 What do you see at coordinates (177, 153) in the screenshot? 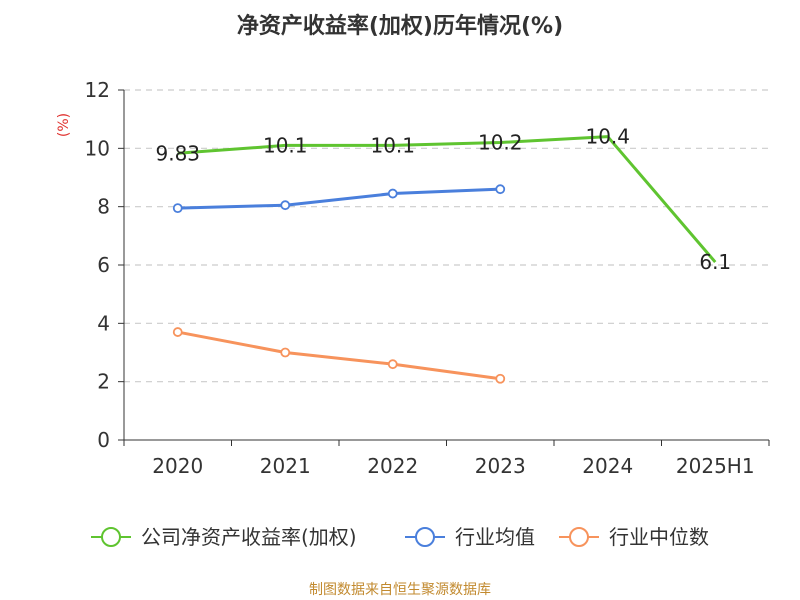
I see `data-label: 9.83` at bounding box center [177, 153].